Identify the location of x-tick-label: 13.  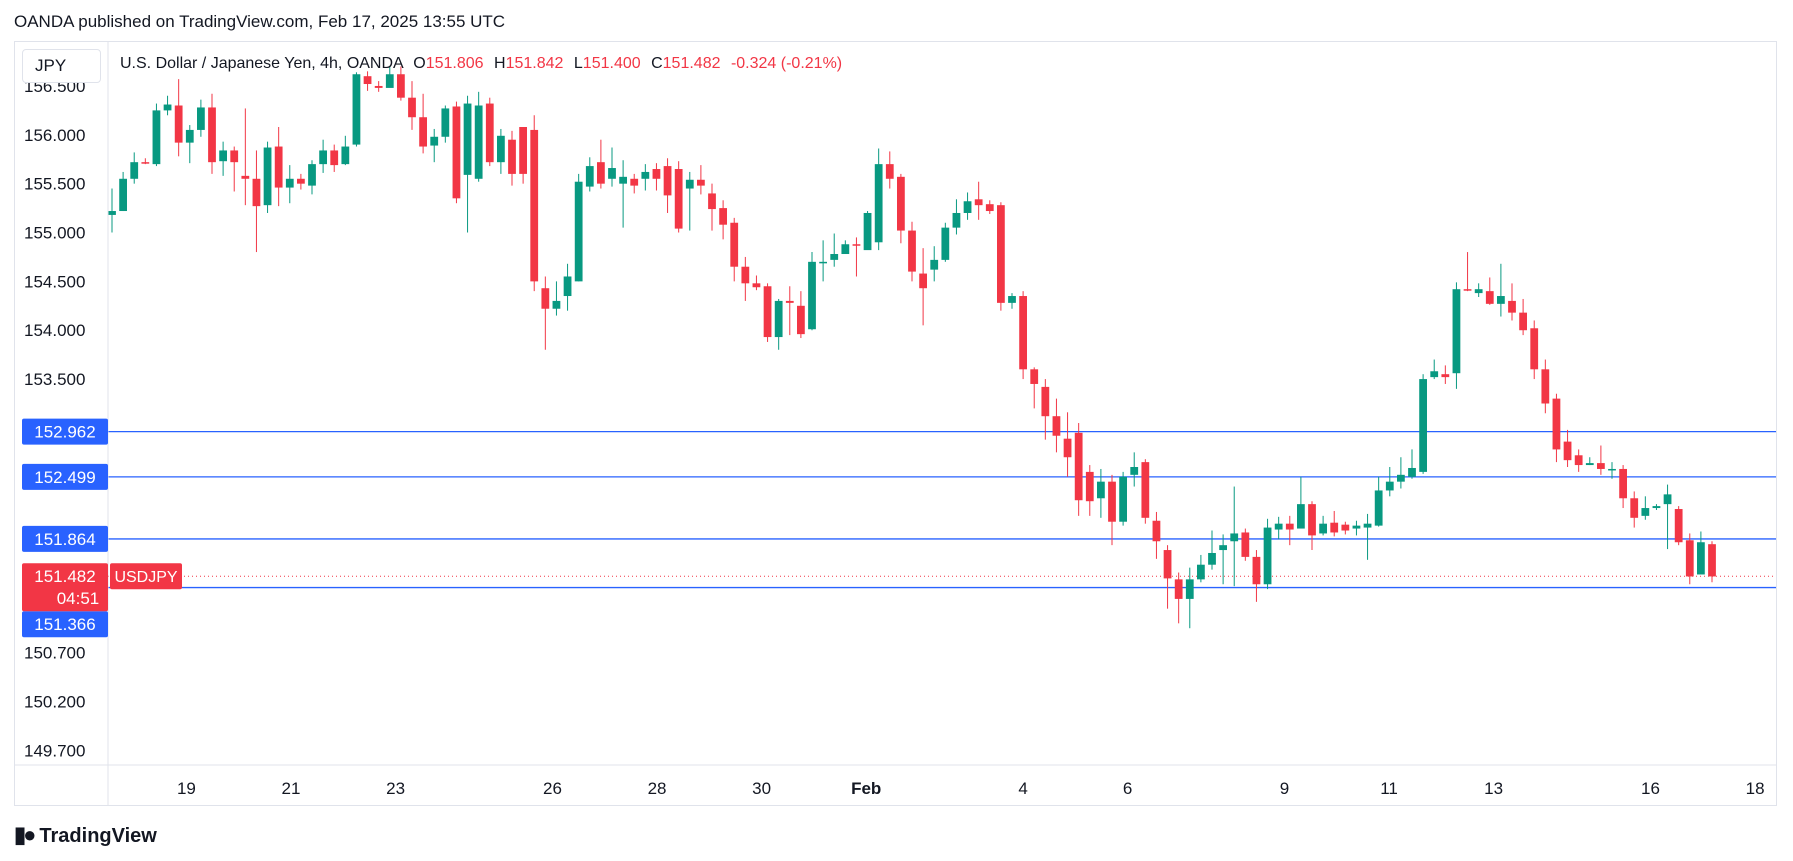
(1493, 788).